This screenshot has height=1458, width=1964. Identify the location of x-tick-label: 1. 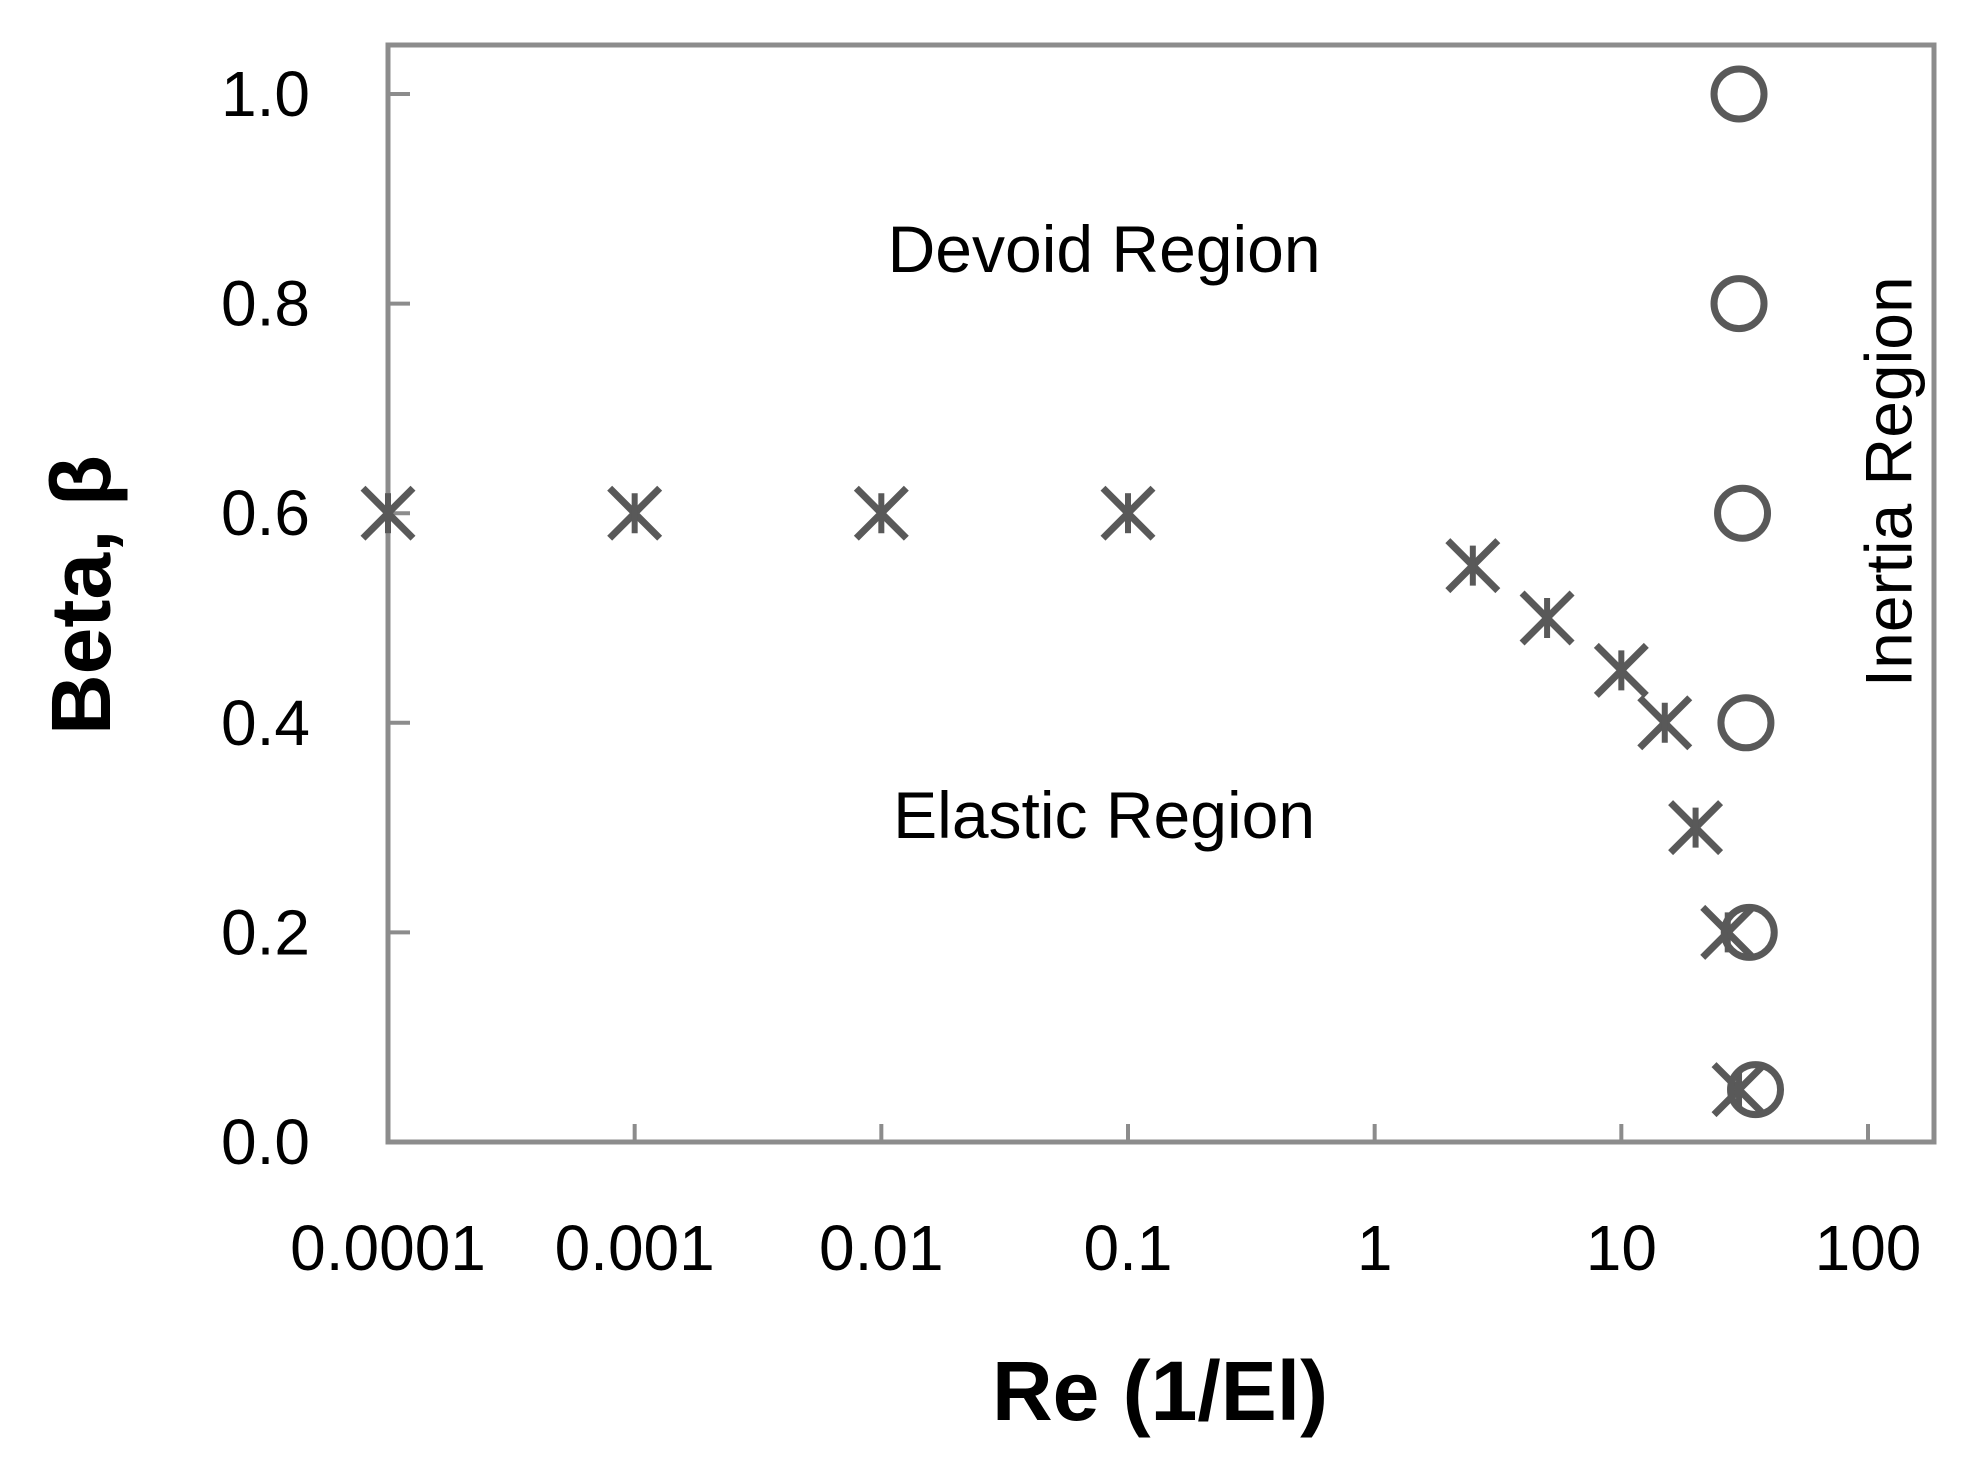
(1375, 1248).